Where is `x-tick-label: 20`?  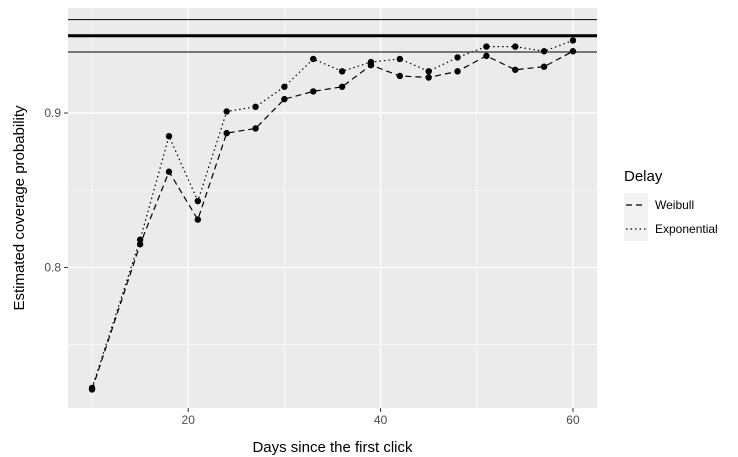
x-tick-label: 20 is located at coordinates (189, 420).